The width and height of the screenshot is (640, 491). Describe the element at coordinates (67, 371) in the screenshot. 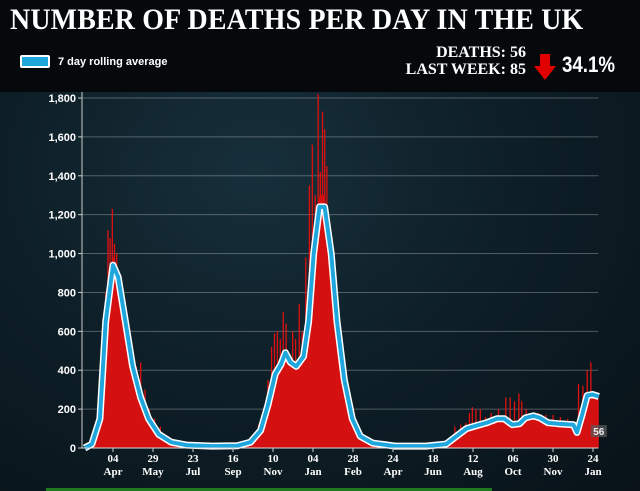

I see `y-tick-label: 400` at that location.